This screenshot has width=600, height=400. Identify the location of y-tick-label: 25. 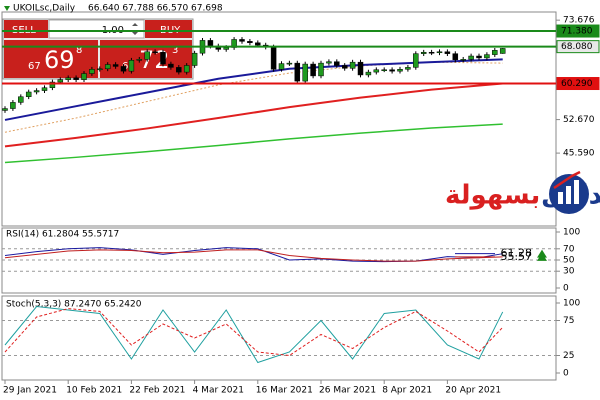
(568, 356).